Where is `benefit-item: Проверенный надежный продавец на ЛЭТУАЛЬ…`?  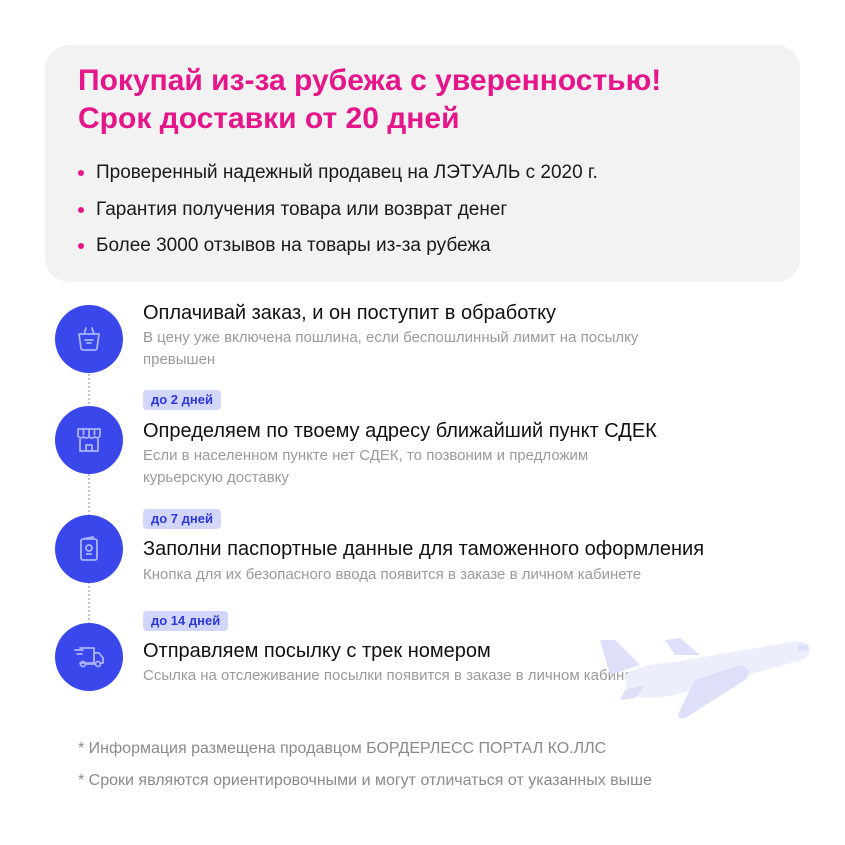
benefit-item: Проверенный надежный продавец на ЛЭТУАЛЬ… is located at coordinates (338, 176).